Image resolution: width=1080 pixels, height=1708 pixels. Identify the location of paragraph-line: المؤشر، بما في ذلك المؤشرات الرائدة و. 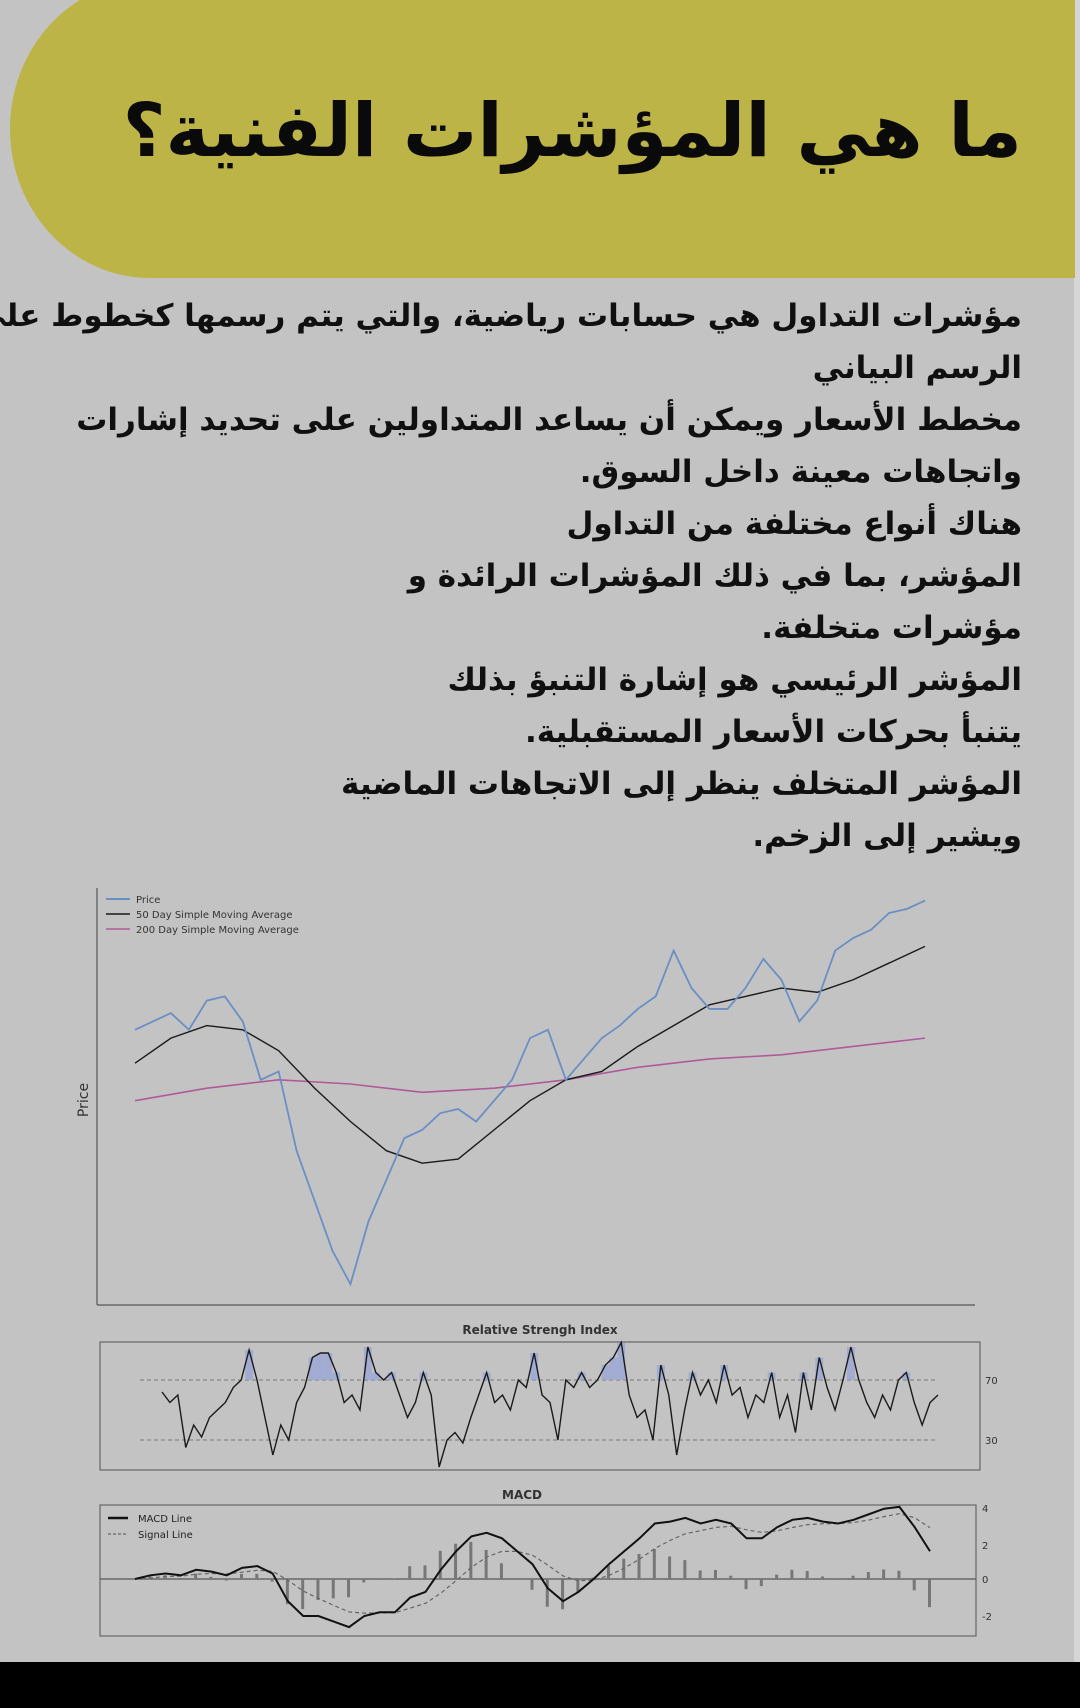
(714, 576).